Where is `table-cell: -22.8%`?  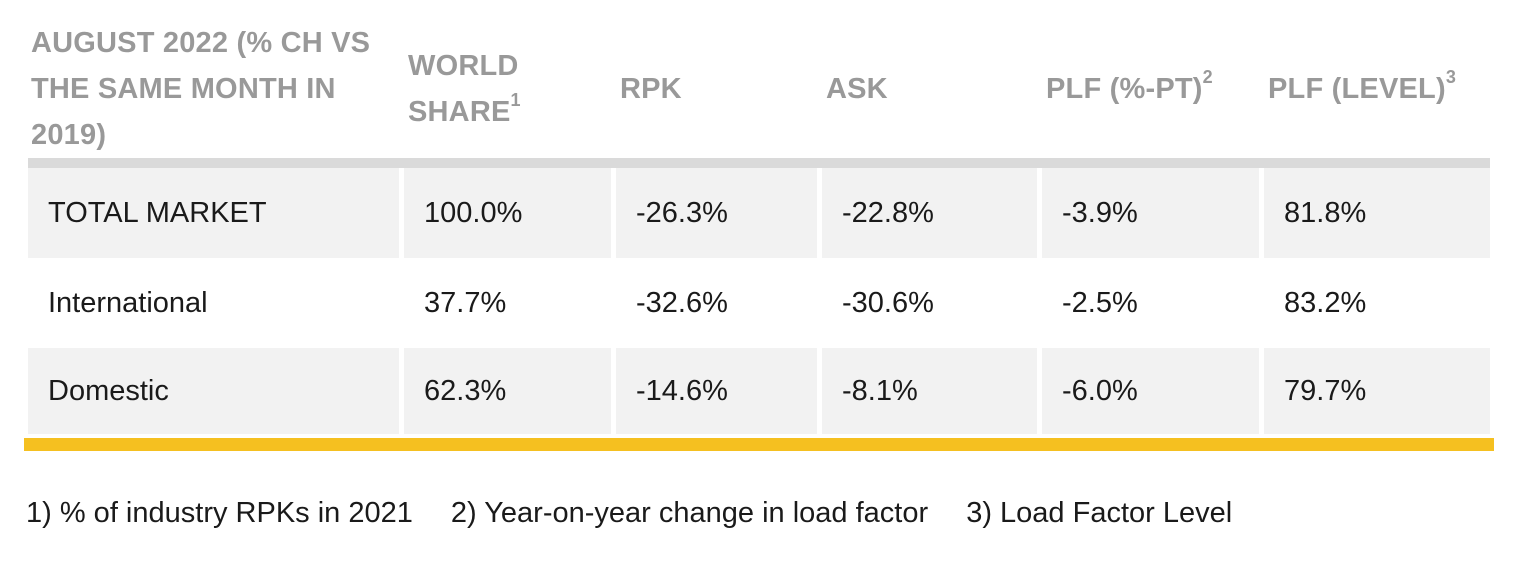 table-cell: -22.8% is located at coordinates (932, 213).